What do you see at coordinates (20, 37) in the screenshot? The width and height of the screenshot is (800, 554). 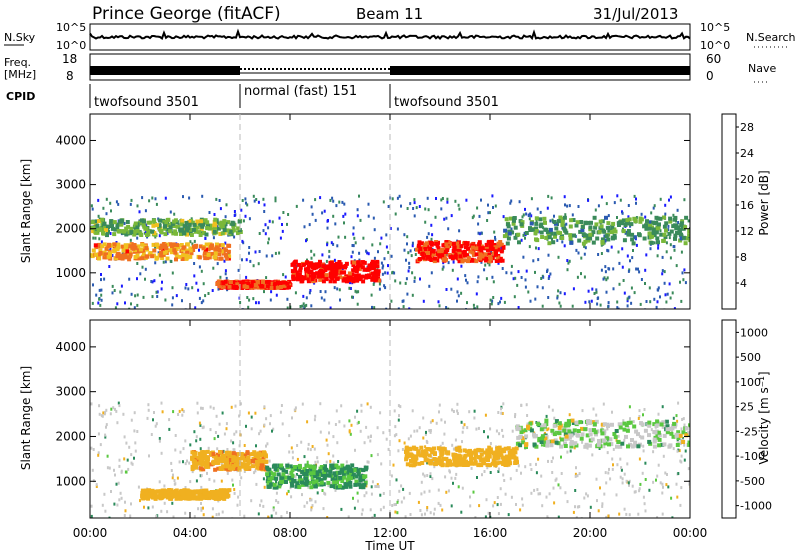 I see `nsky-label: N.Sky` at bounding box center [20, 37].